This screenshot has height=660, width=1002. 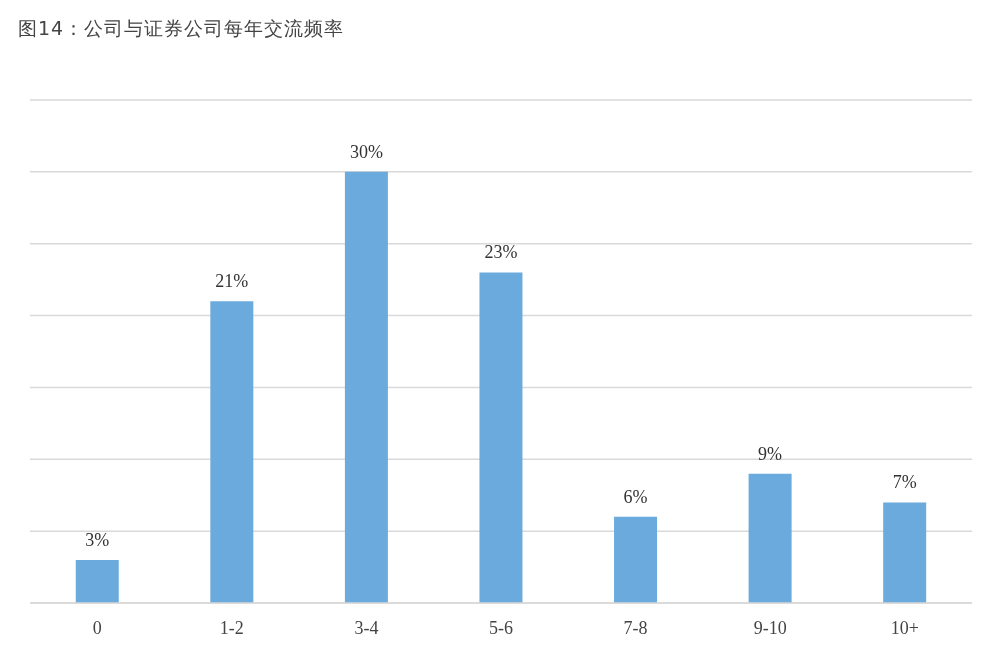 I want to click on data-label: 9%, so click(x=770, y=453).